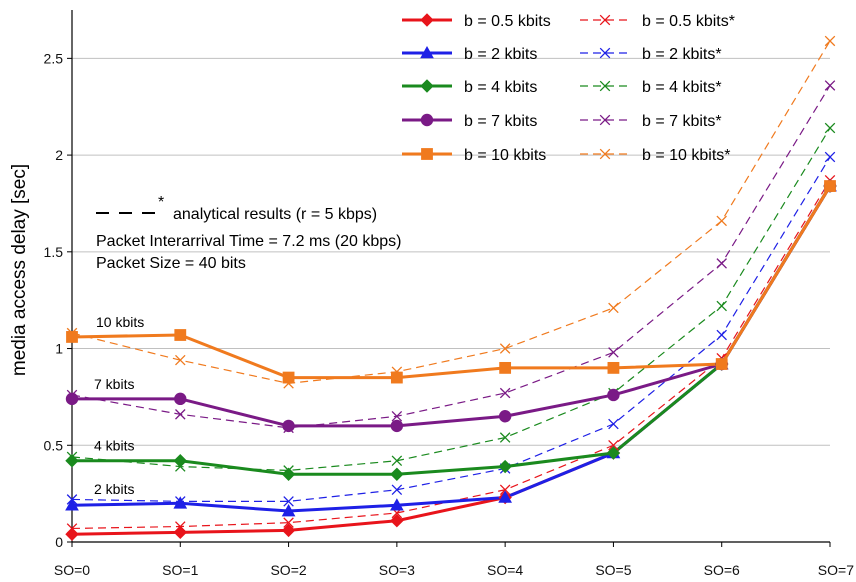 The width and height of the screenshot is (856, 582). Describe the element at coordinates (686, 155) in the screenshot. I see `legend-label: b = 10 kbits*` at that location.